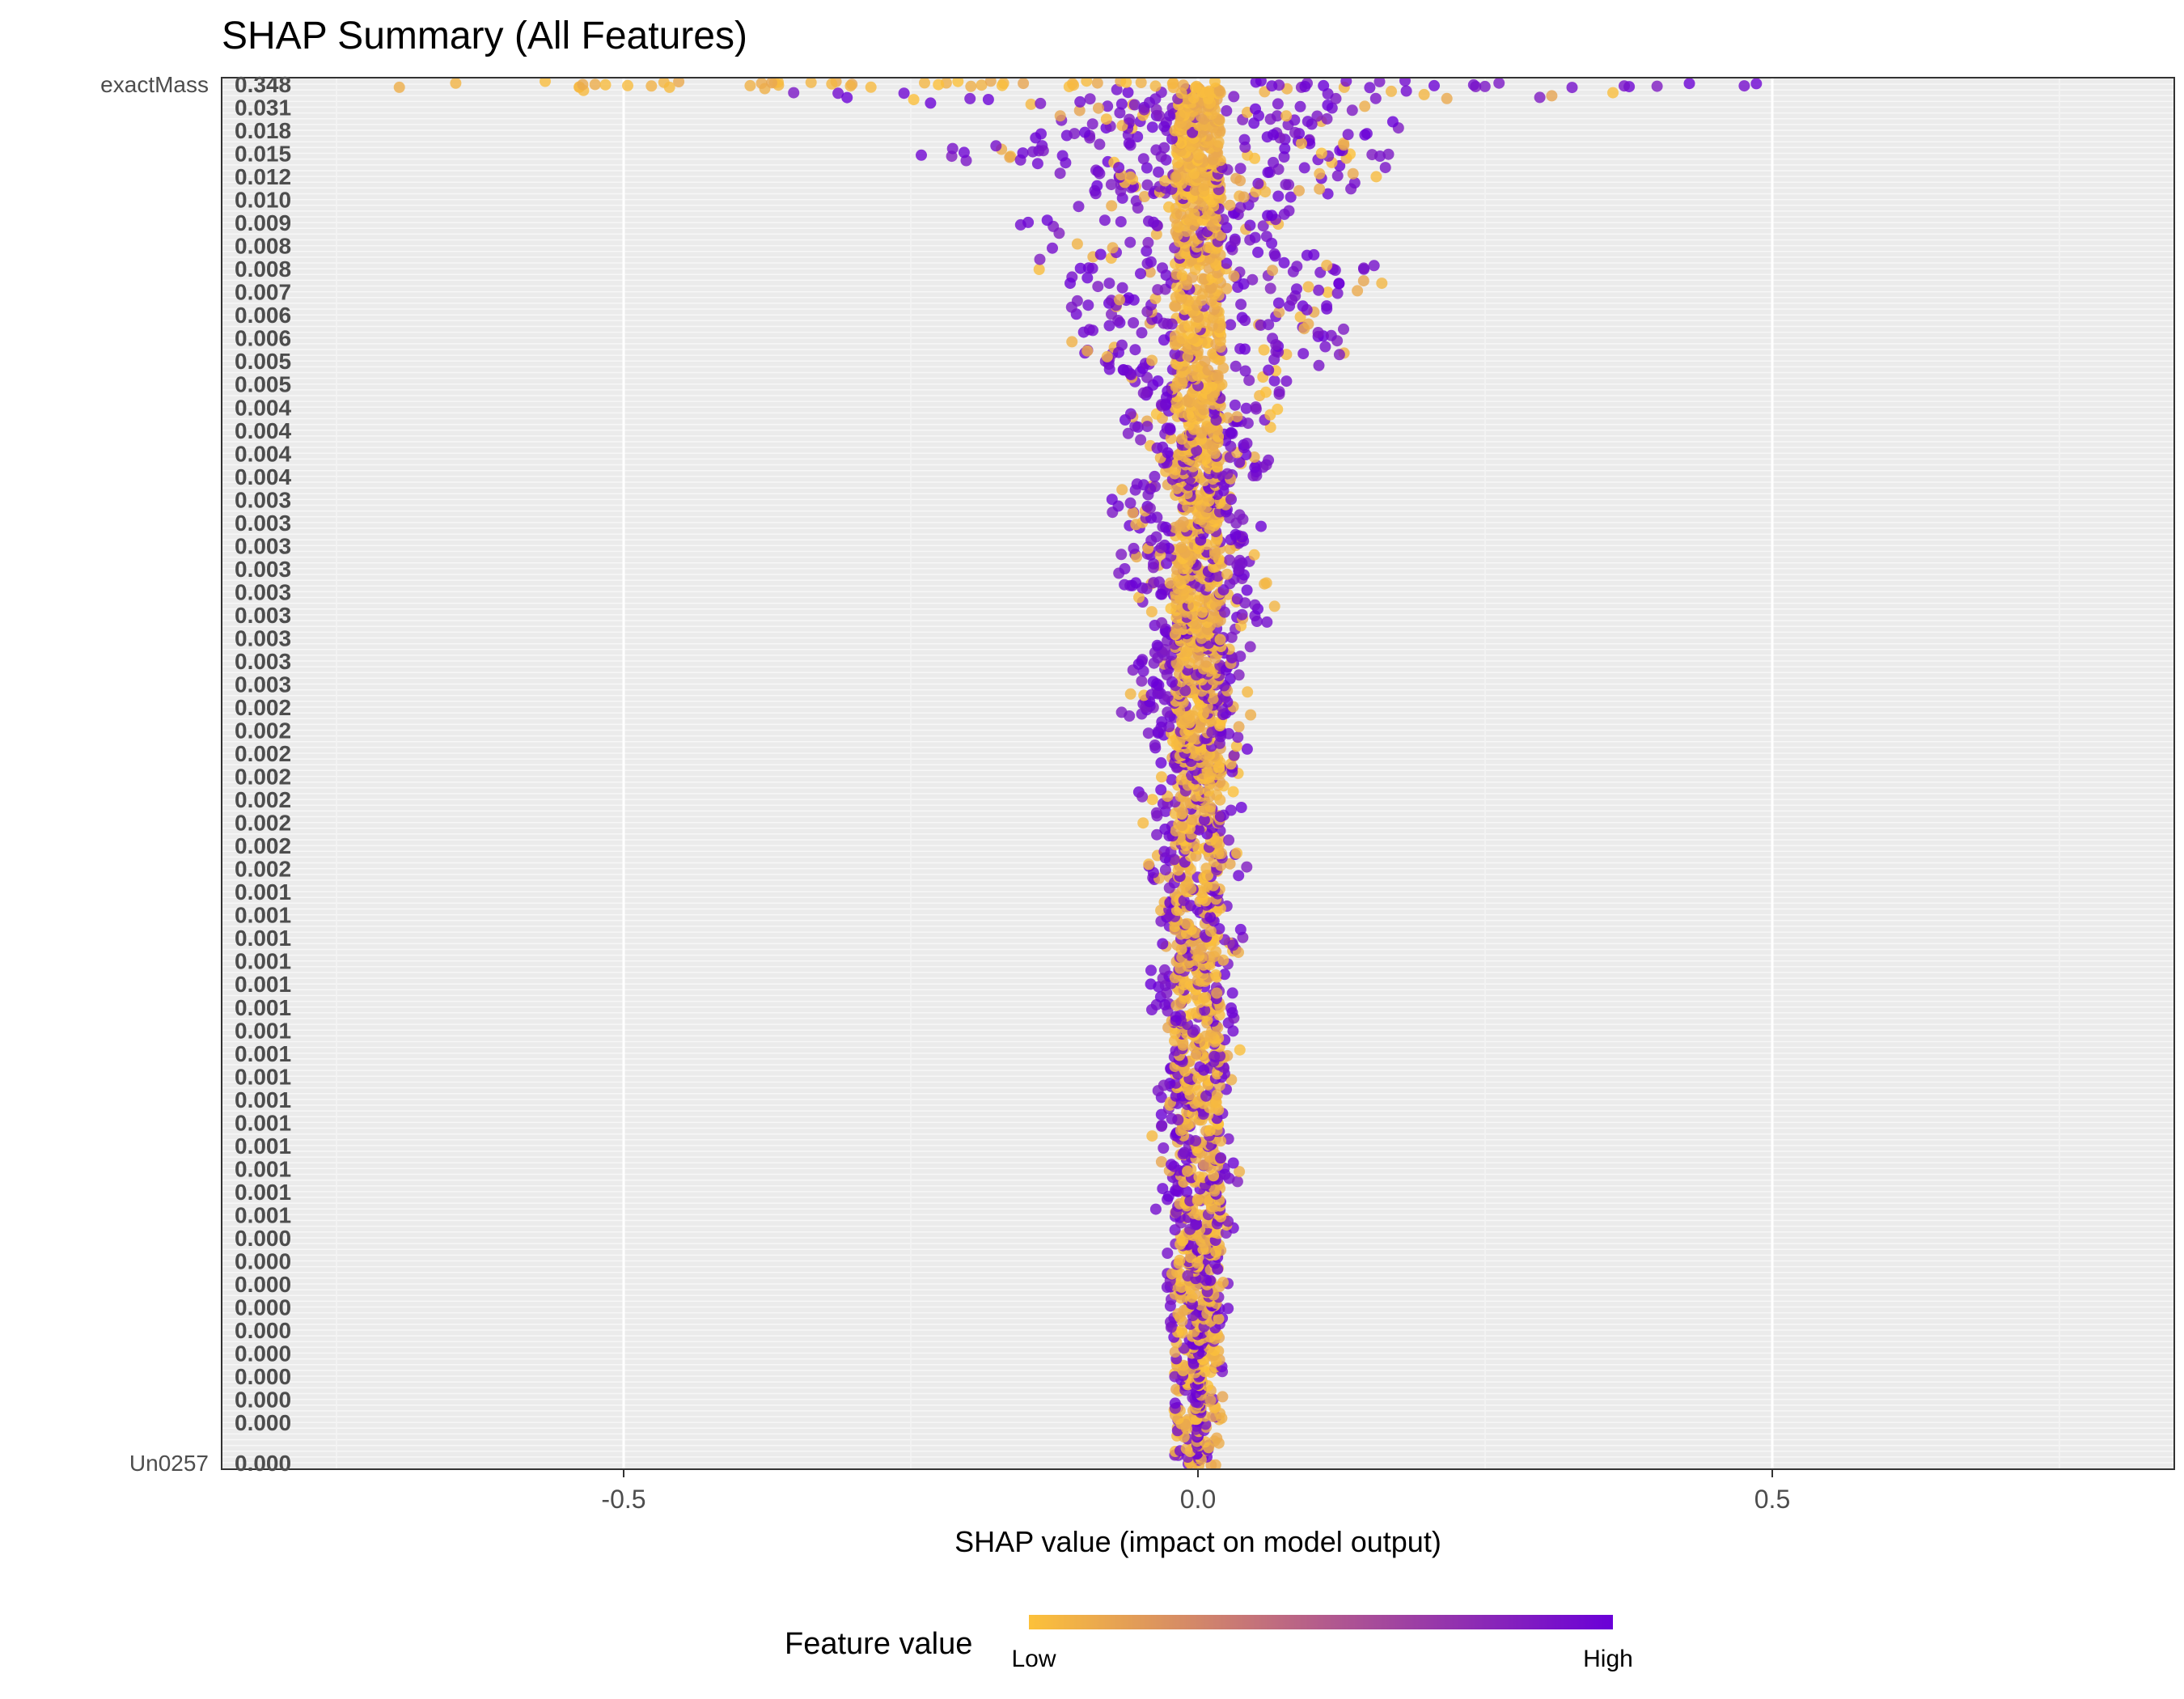 This screenshot has height=1699, width=2184. Describe the element at coordinates (263, 200) in the screenshot. I see `importance-label: 0.010` at that location.